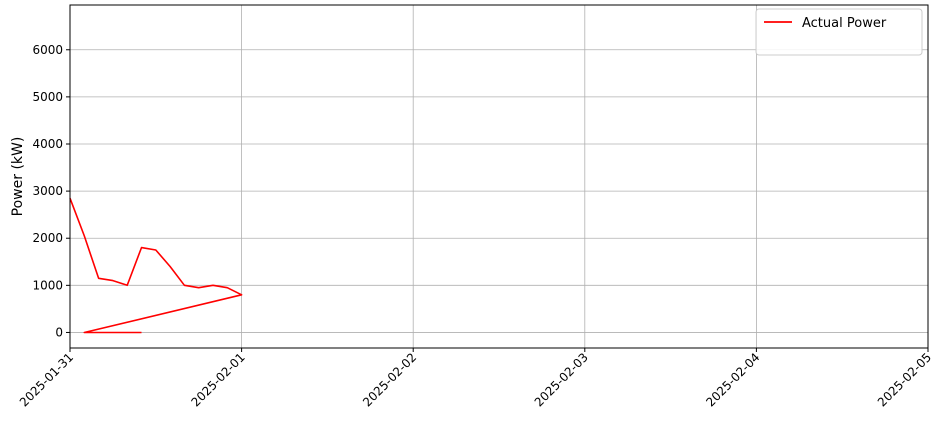 Image resolution: width=936 pixels, height=423 pixels. I want to click on y-tick-label: 4000, so click(47, 144).